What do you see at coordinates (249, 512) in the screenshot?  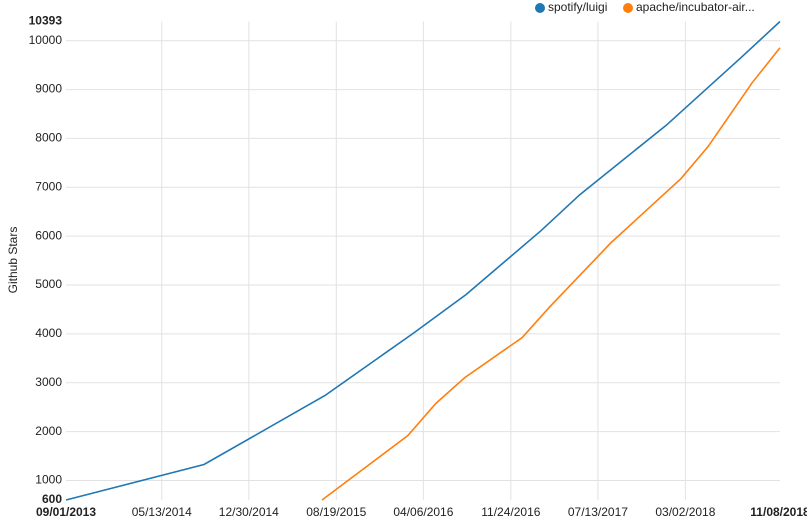 I see `x-tick-label: 12/30/2014` at bounding box center [249, 512].